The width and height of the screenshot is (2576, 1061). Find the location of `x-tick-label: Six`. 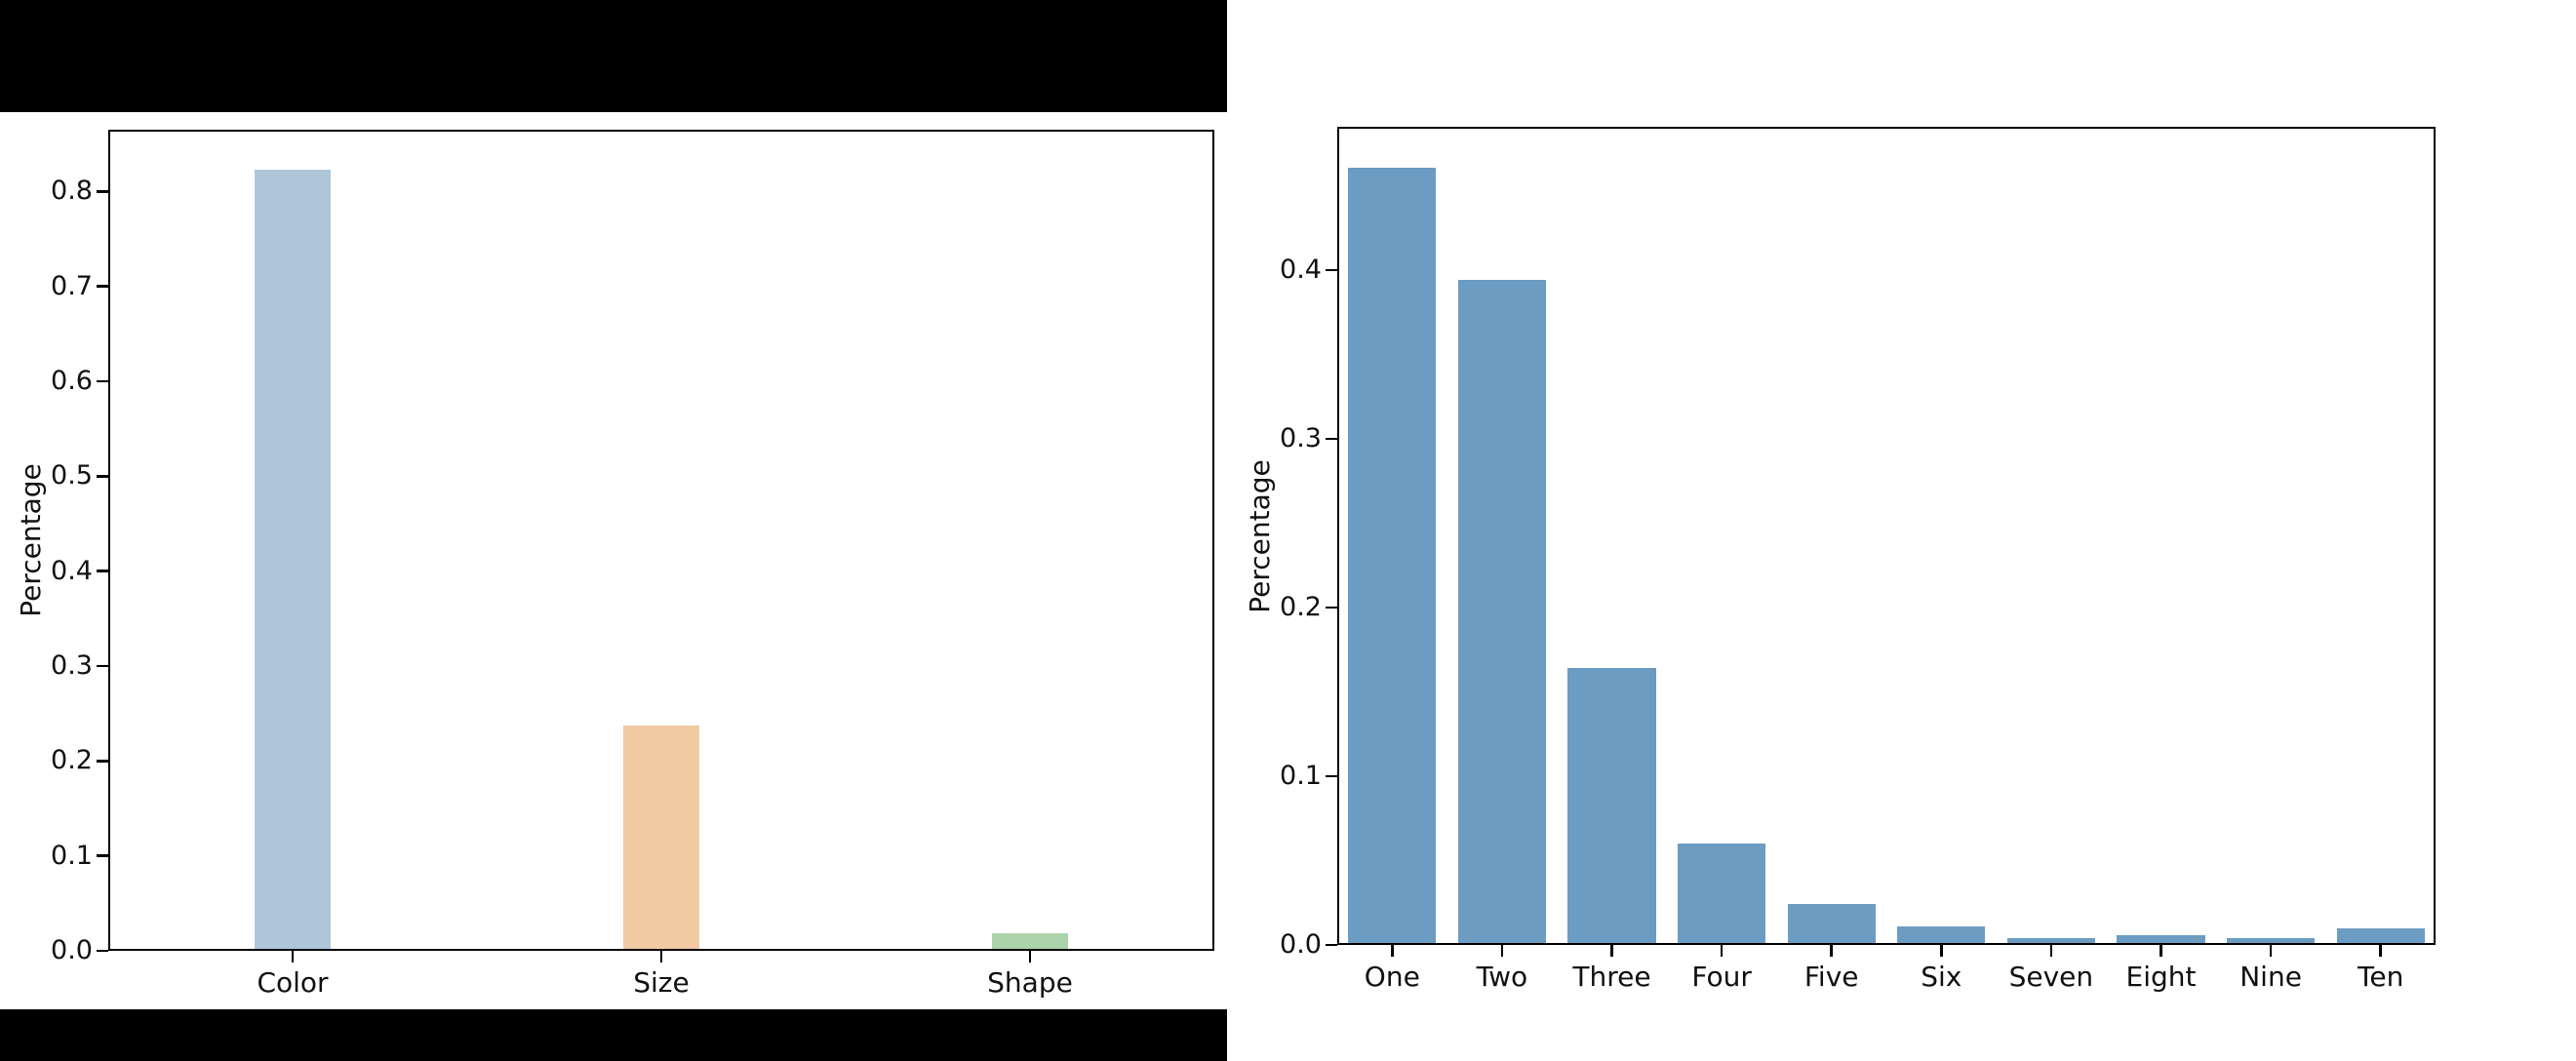

x-tick-label: Six is located at coordinates (1941, 977).